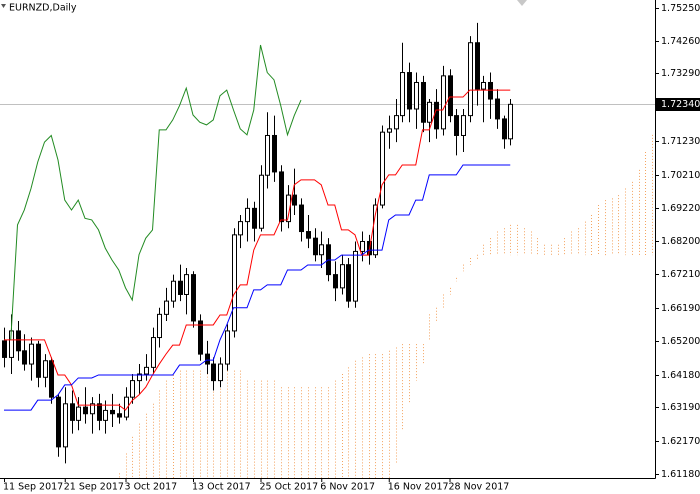 This screenshot has height=494, width=700. I want to click on y-tick-label: 1.73290, so click(680, 73).